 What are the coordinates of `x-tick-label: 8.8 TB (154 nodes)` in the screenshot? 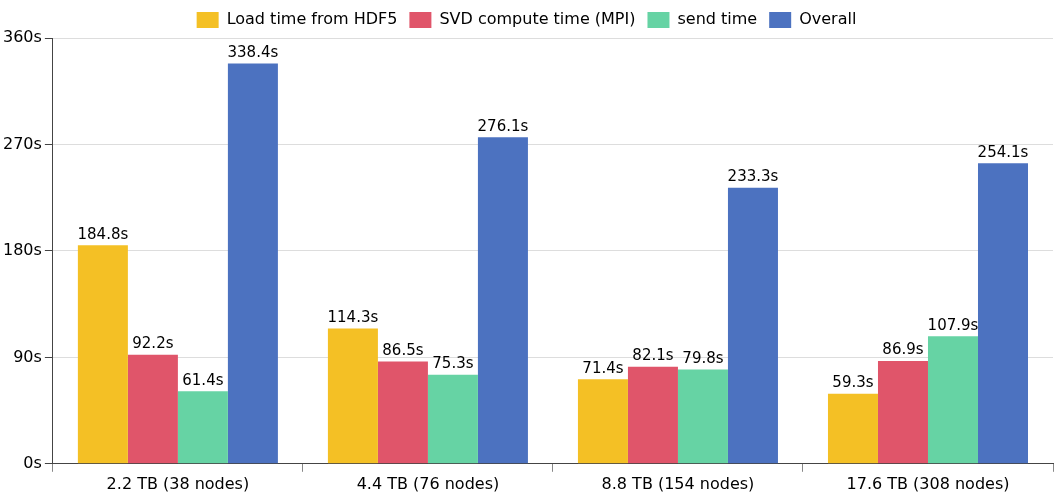 It's located at (678, 483).